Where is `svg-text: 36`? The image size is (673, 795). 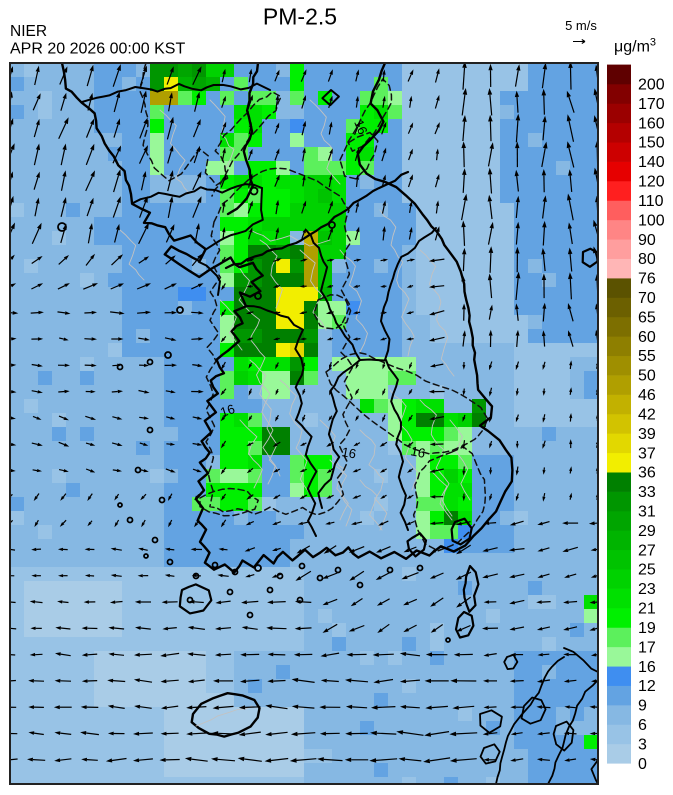
svg-text: 36 is located at coordinates (647, 473).